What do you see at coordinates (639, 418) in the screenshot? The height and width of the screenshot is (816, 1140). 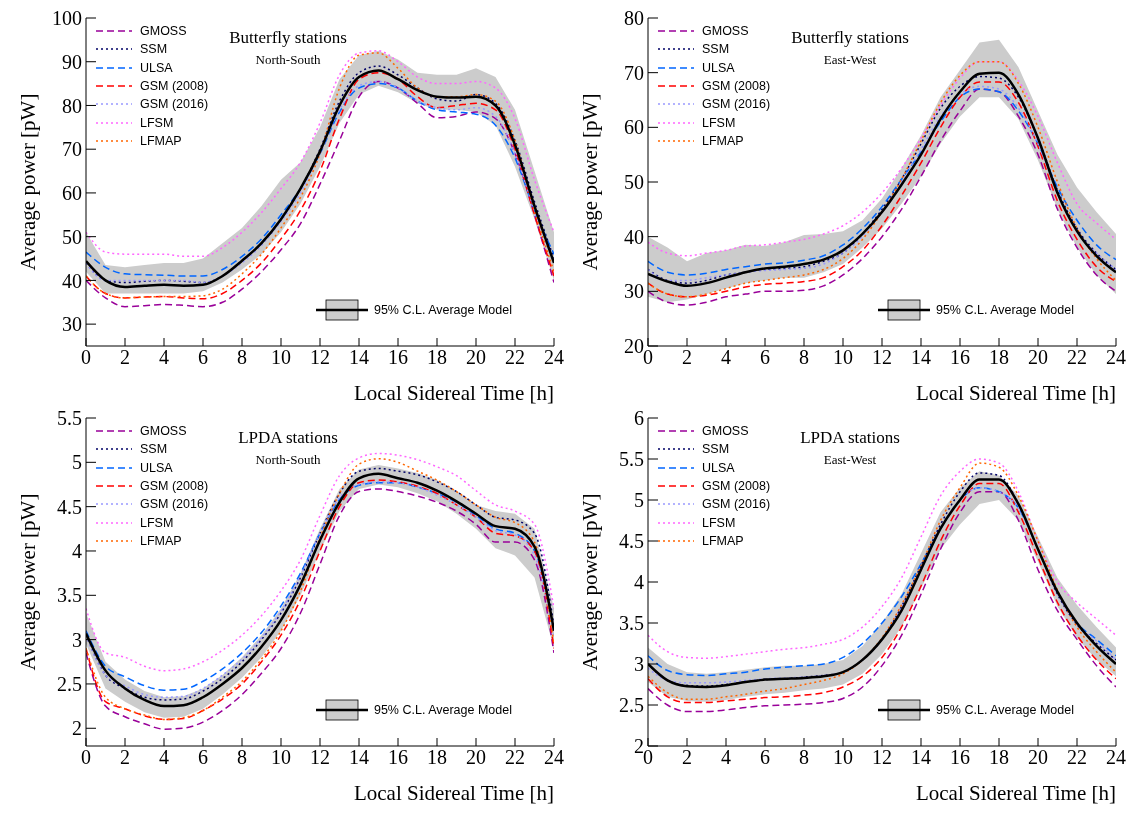 I see `y-tick-label: 6` at bounding box center [639, 418].